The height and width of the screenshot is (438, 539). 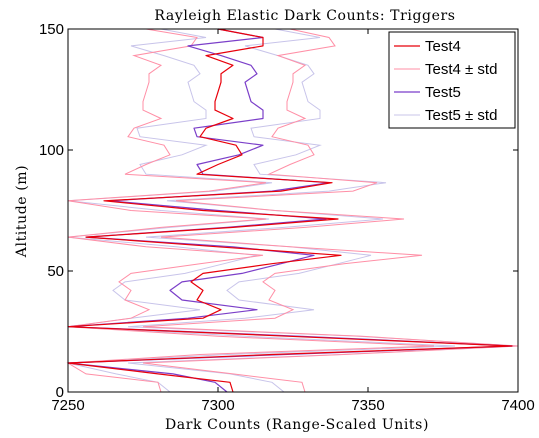 What do you see at coordinates (304, 16) in the screenshot?
I see `chart-title: Rayleigh Elastic Dark Counts: Triggers` at bounding box center [304, 16].